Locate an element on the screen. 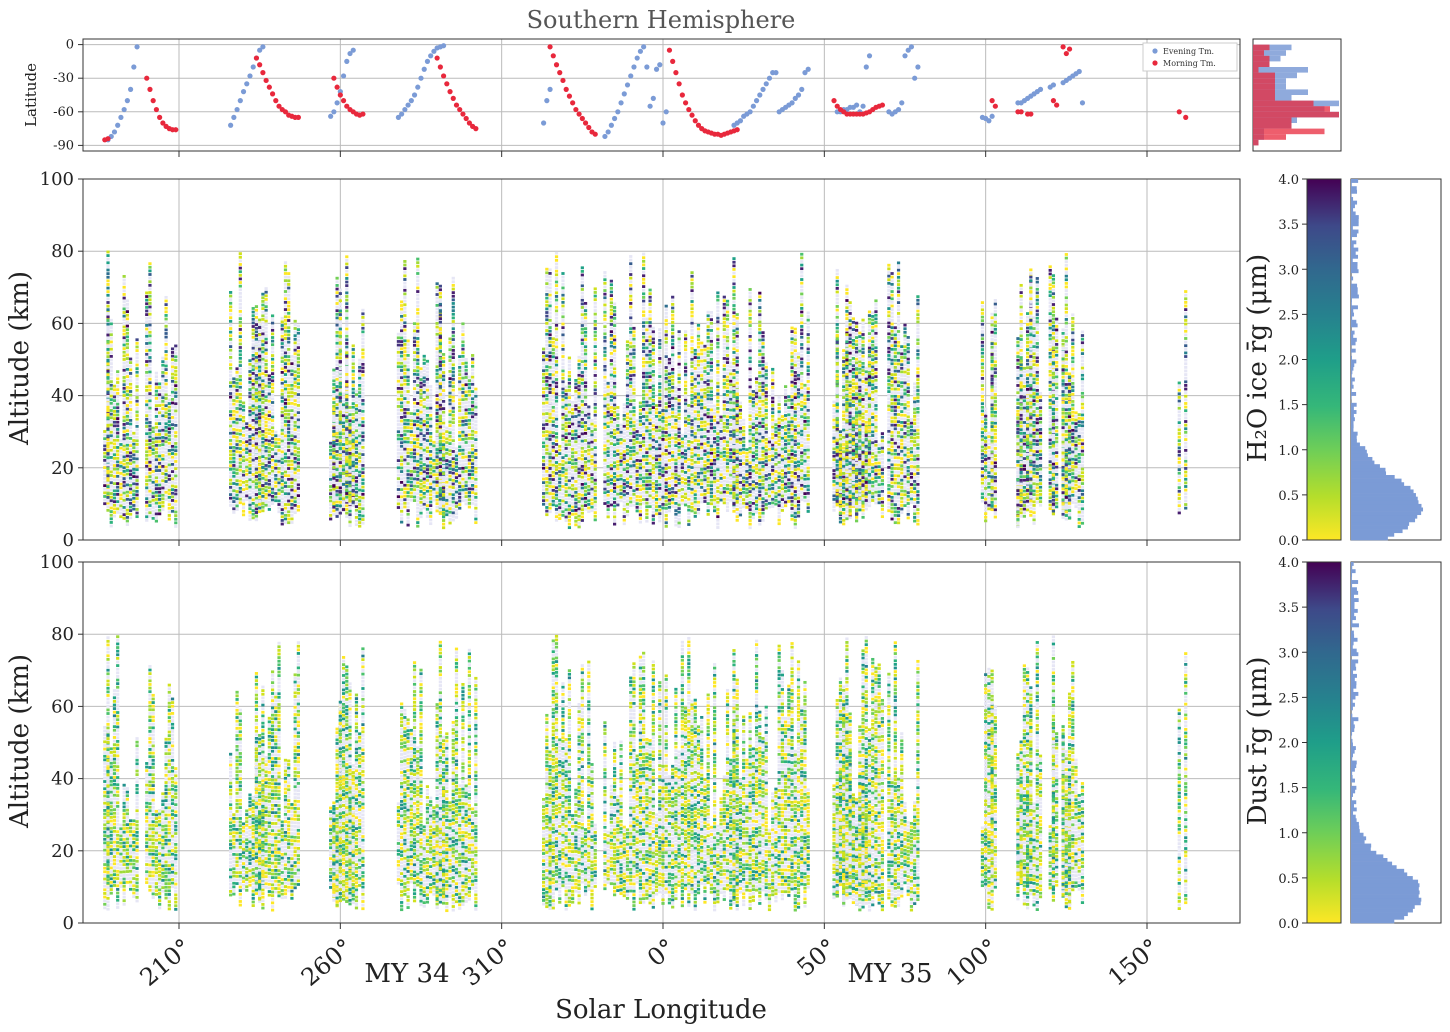  legend-label-evening: Evening Tm. is located at coordinates (1188, 51).